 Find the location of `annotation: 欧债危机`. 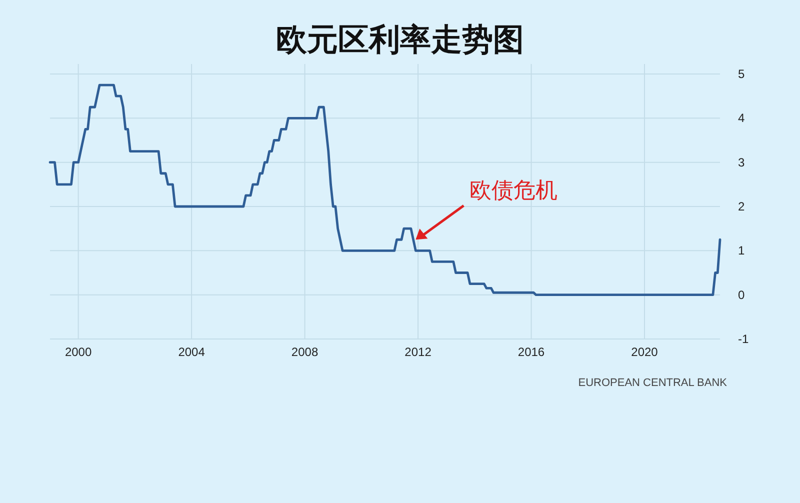

annotation: 欧债危机 is located at coordinates (514, 190).